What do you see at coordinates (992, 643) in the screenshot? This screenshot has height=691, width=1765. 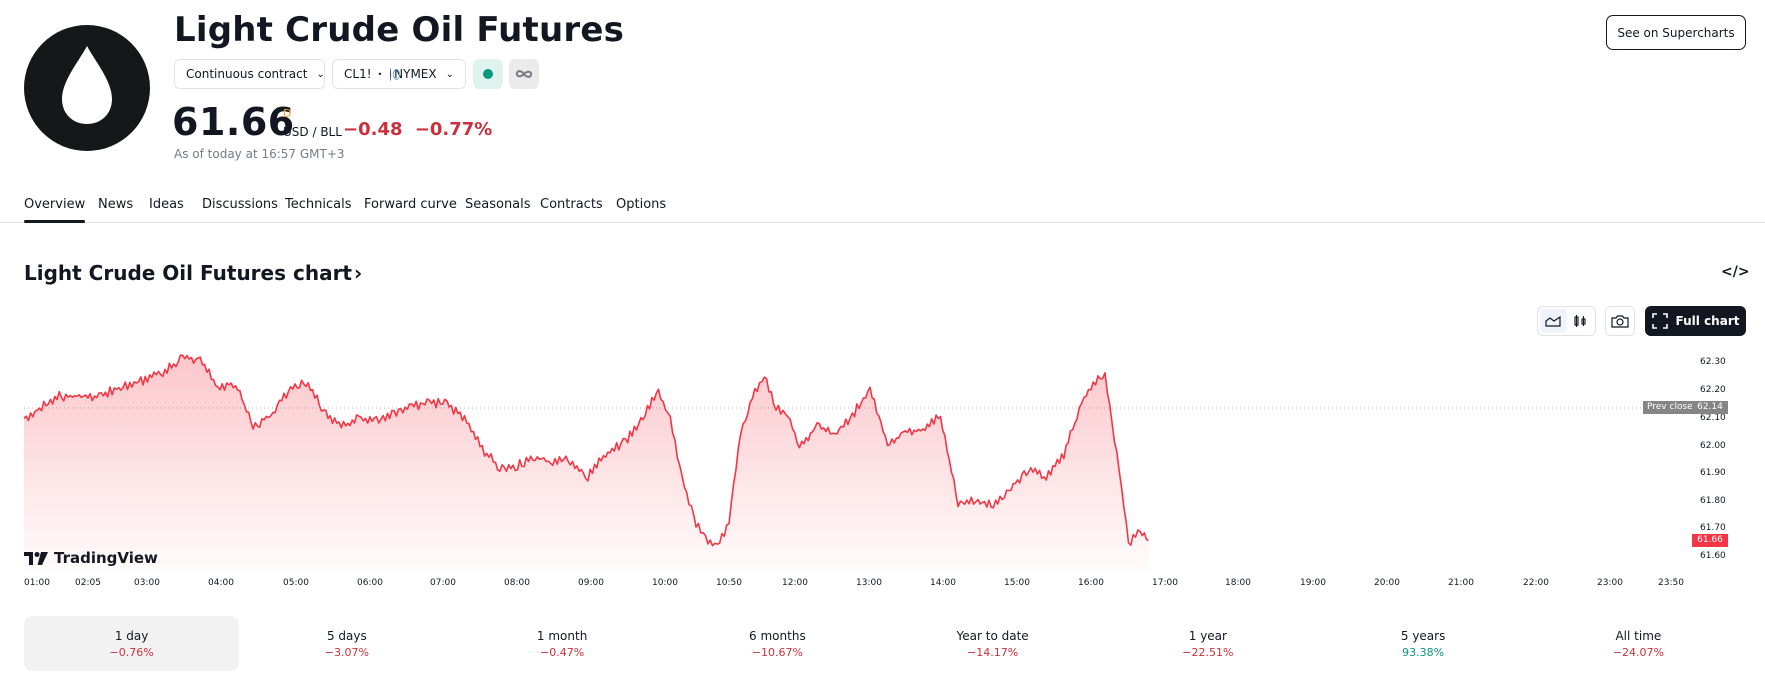 I see `period-year-to-date: Year to date −14.17%` at bounding box center [992, 643].